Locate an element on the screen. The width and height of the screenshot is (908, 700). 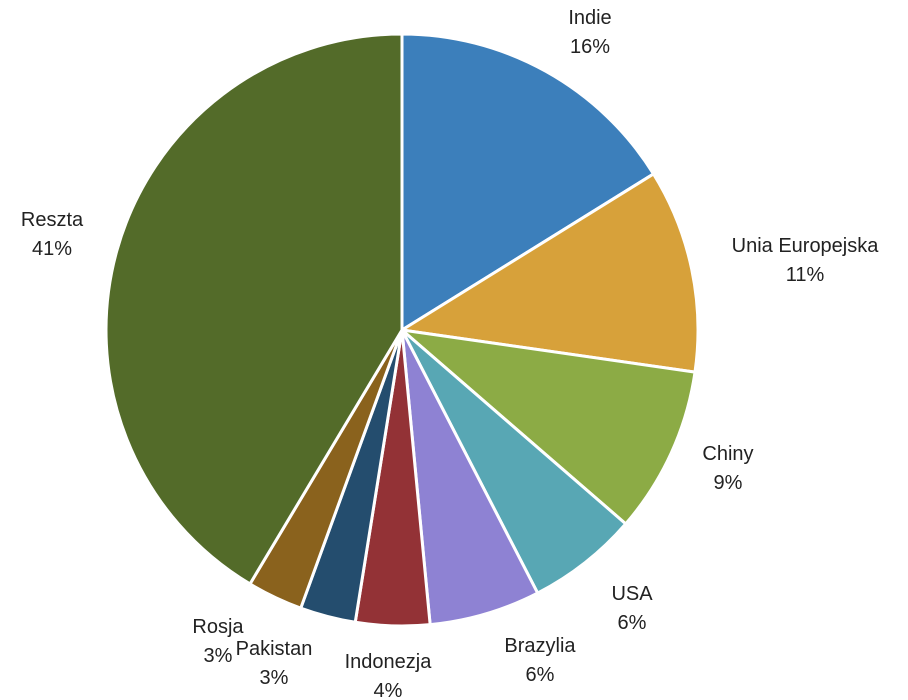
data-label-value: 4% is located at coordinates (388, 690).